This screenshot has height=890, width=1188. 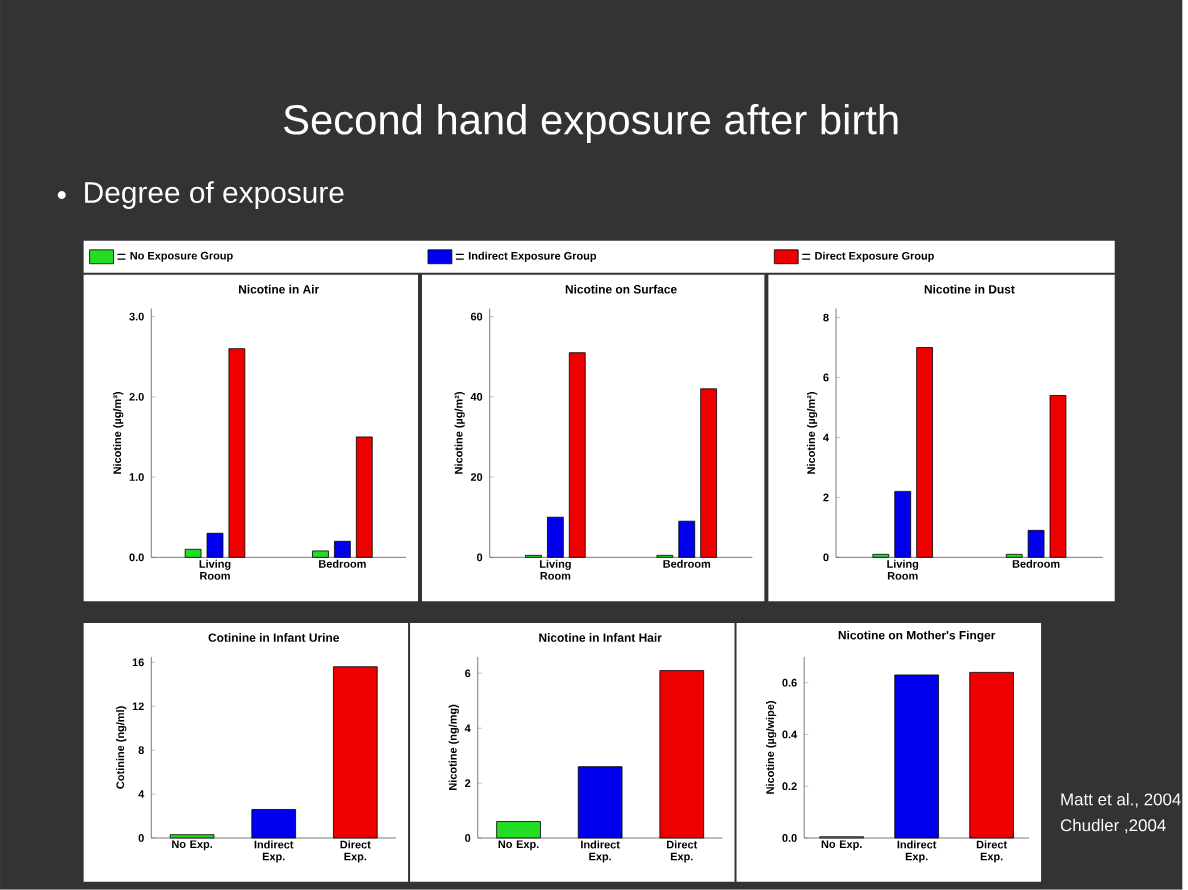 What do you see at coordinates (1121, 800) in the screenshot?
I see `text: Matt et al., 2004` at bounding box center [1121, 800].